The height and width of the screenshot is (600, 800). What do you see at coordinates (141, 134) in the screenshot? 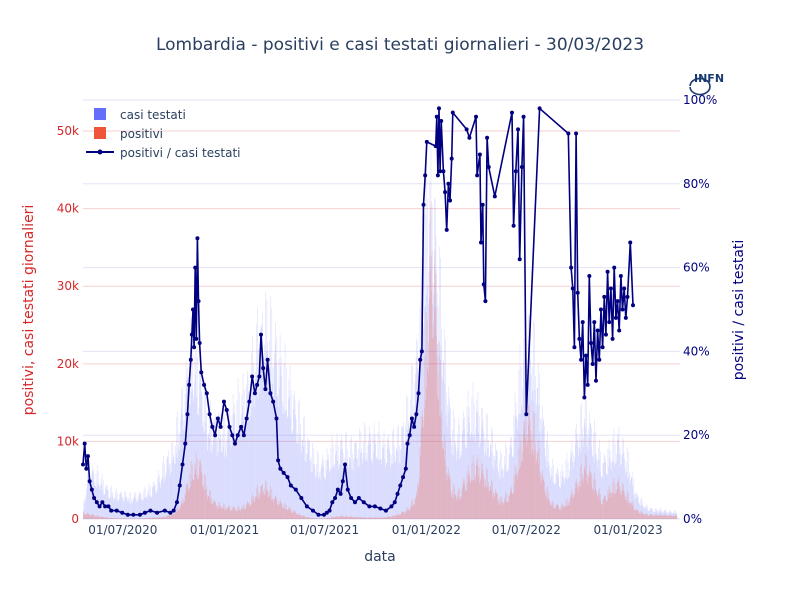
I see `legend-label-positives: positivi` at bounding box center [141, 134].